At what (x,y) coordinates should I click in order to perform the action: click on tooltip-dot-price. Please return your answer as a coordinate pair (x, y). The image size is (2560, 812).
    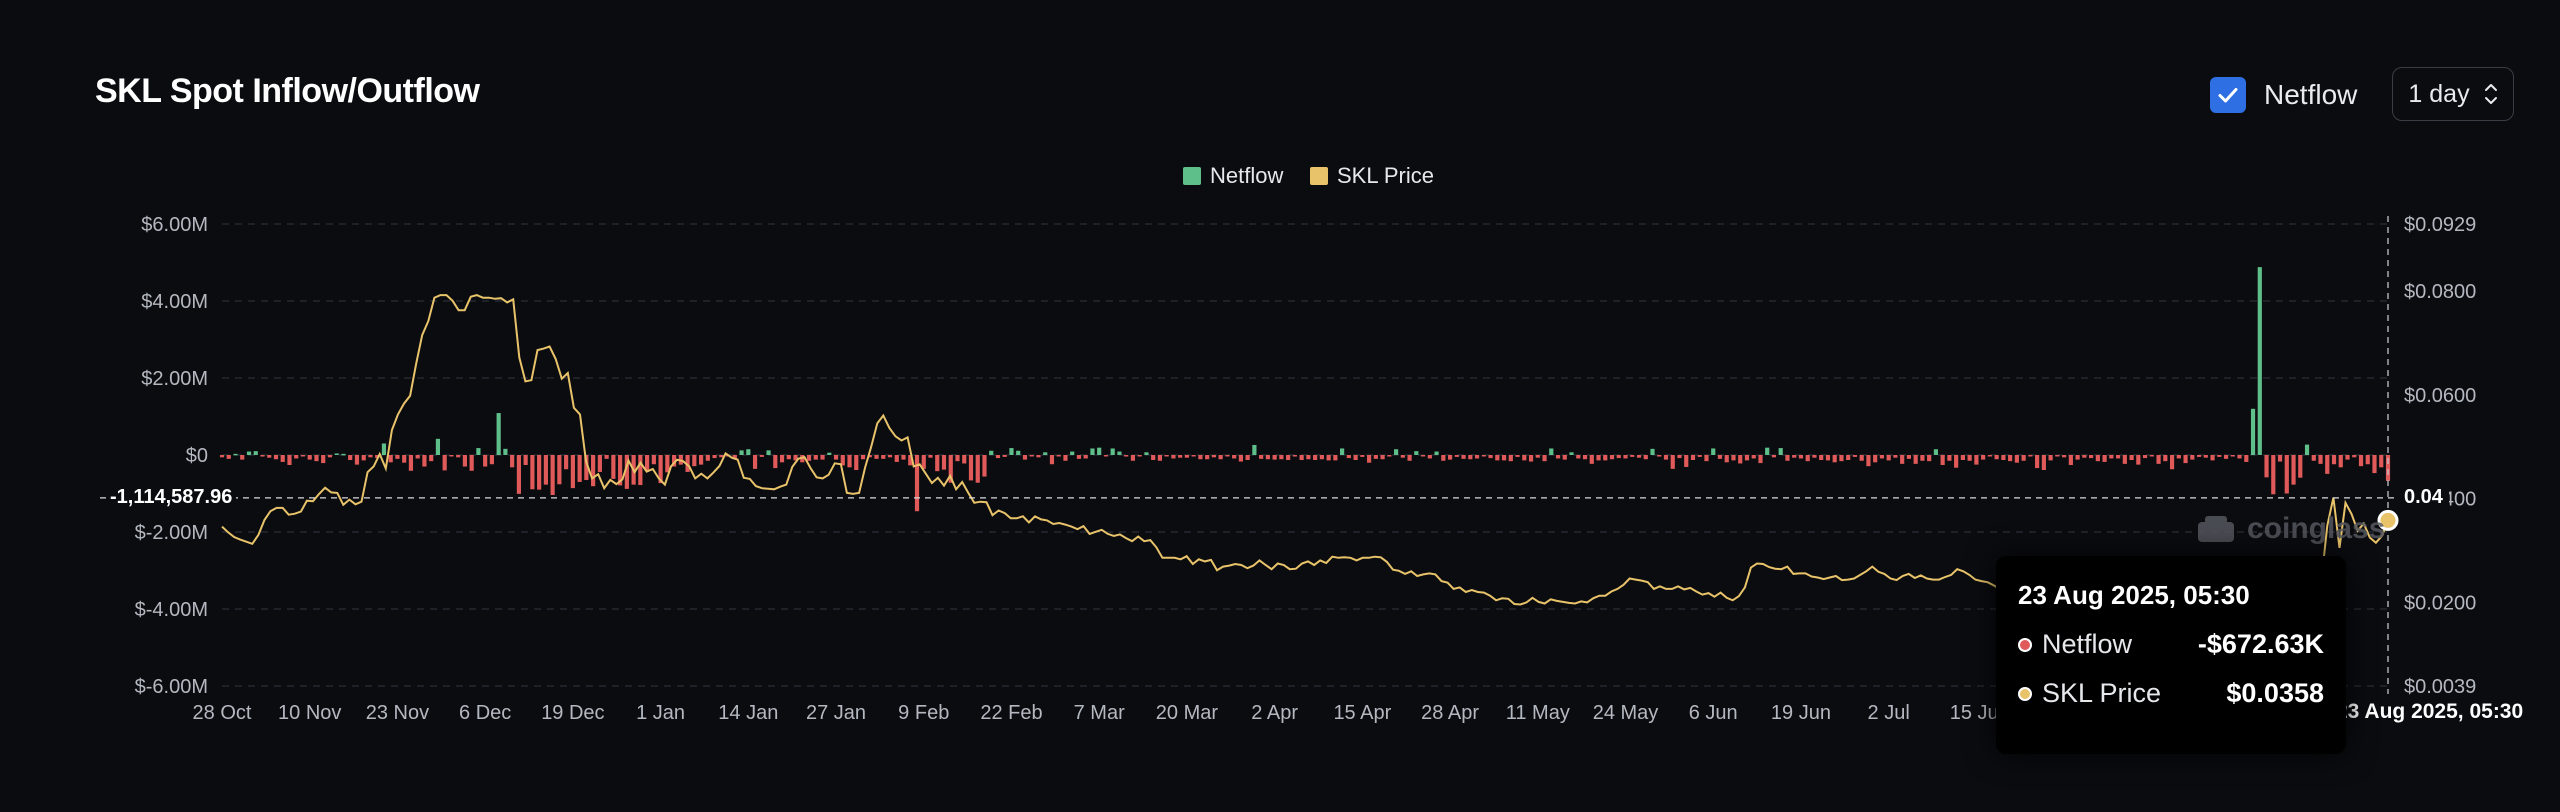
    Looking at the image, I should click on (2025, 693).